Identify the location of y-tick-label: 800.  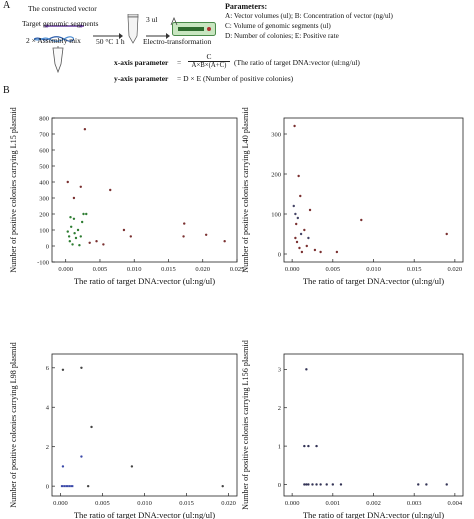
(44, 118).